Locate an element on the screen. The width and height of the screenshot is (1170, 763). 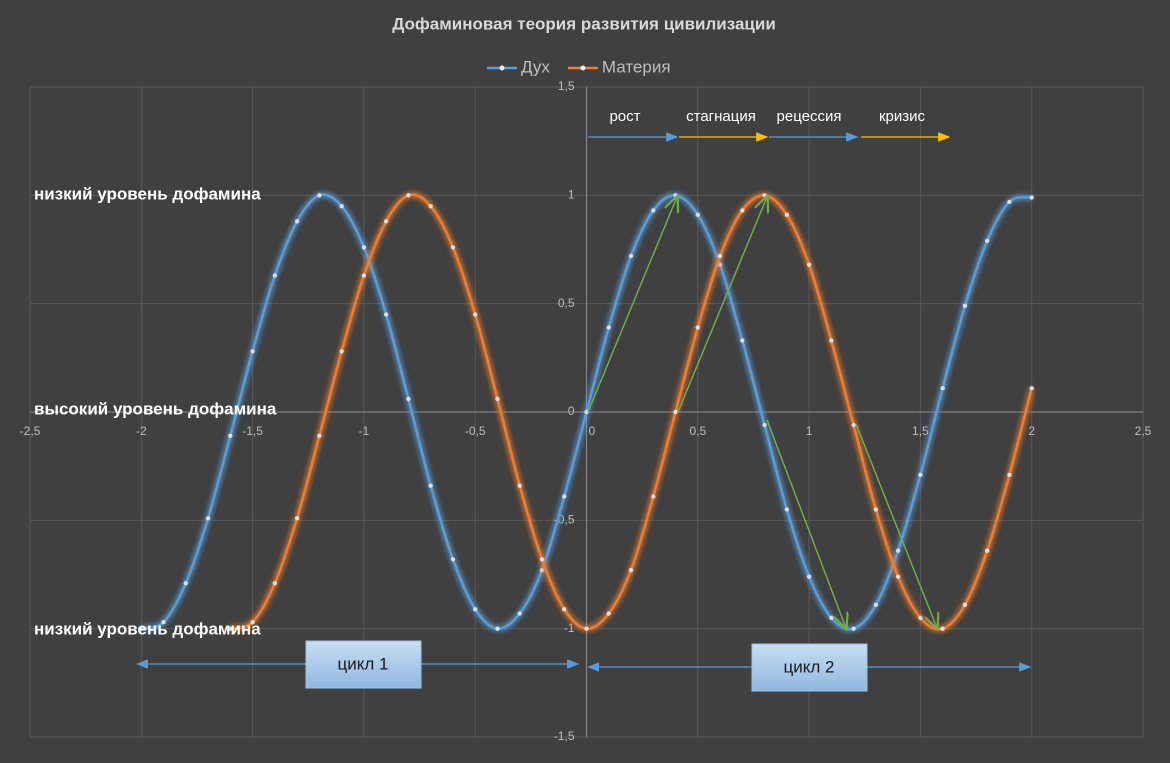
x-tick-label: 2,5 is located at coordinates (1143, 431).